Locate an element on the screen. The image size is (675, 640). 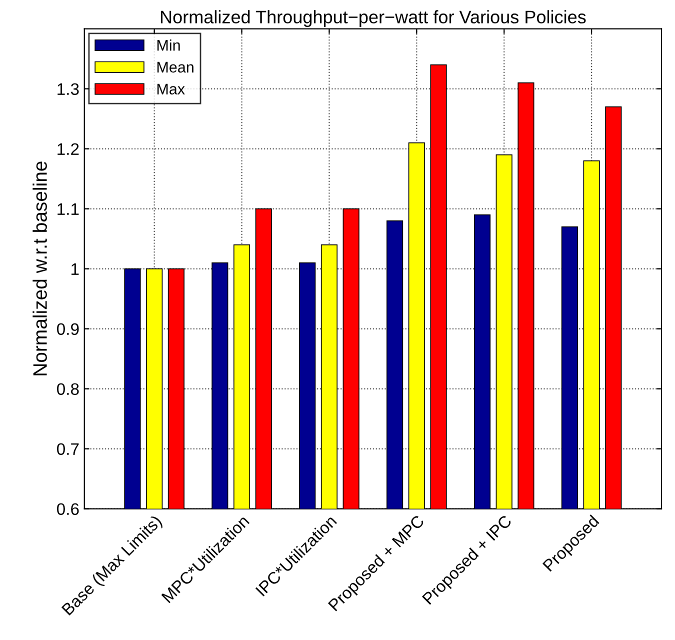
y-tick-label: 0.9 is located at coordinates (68, 329).